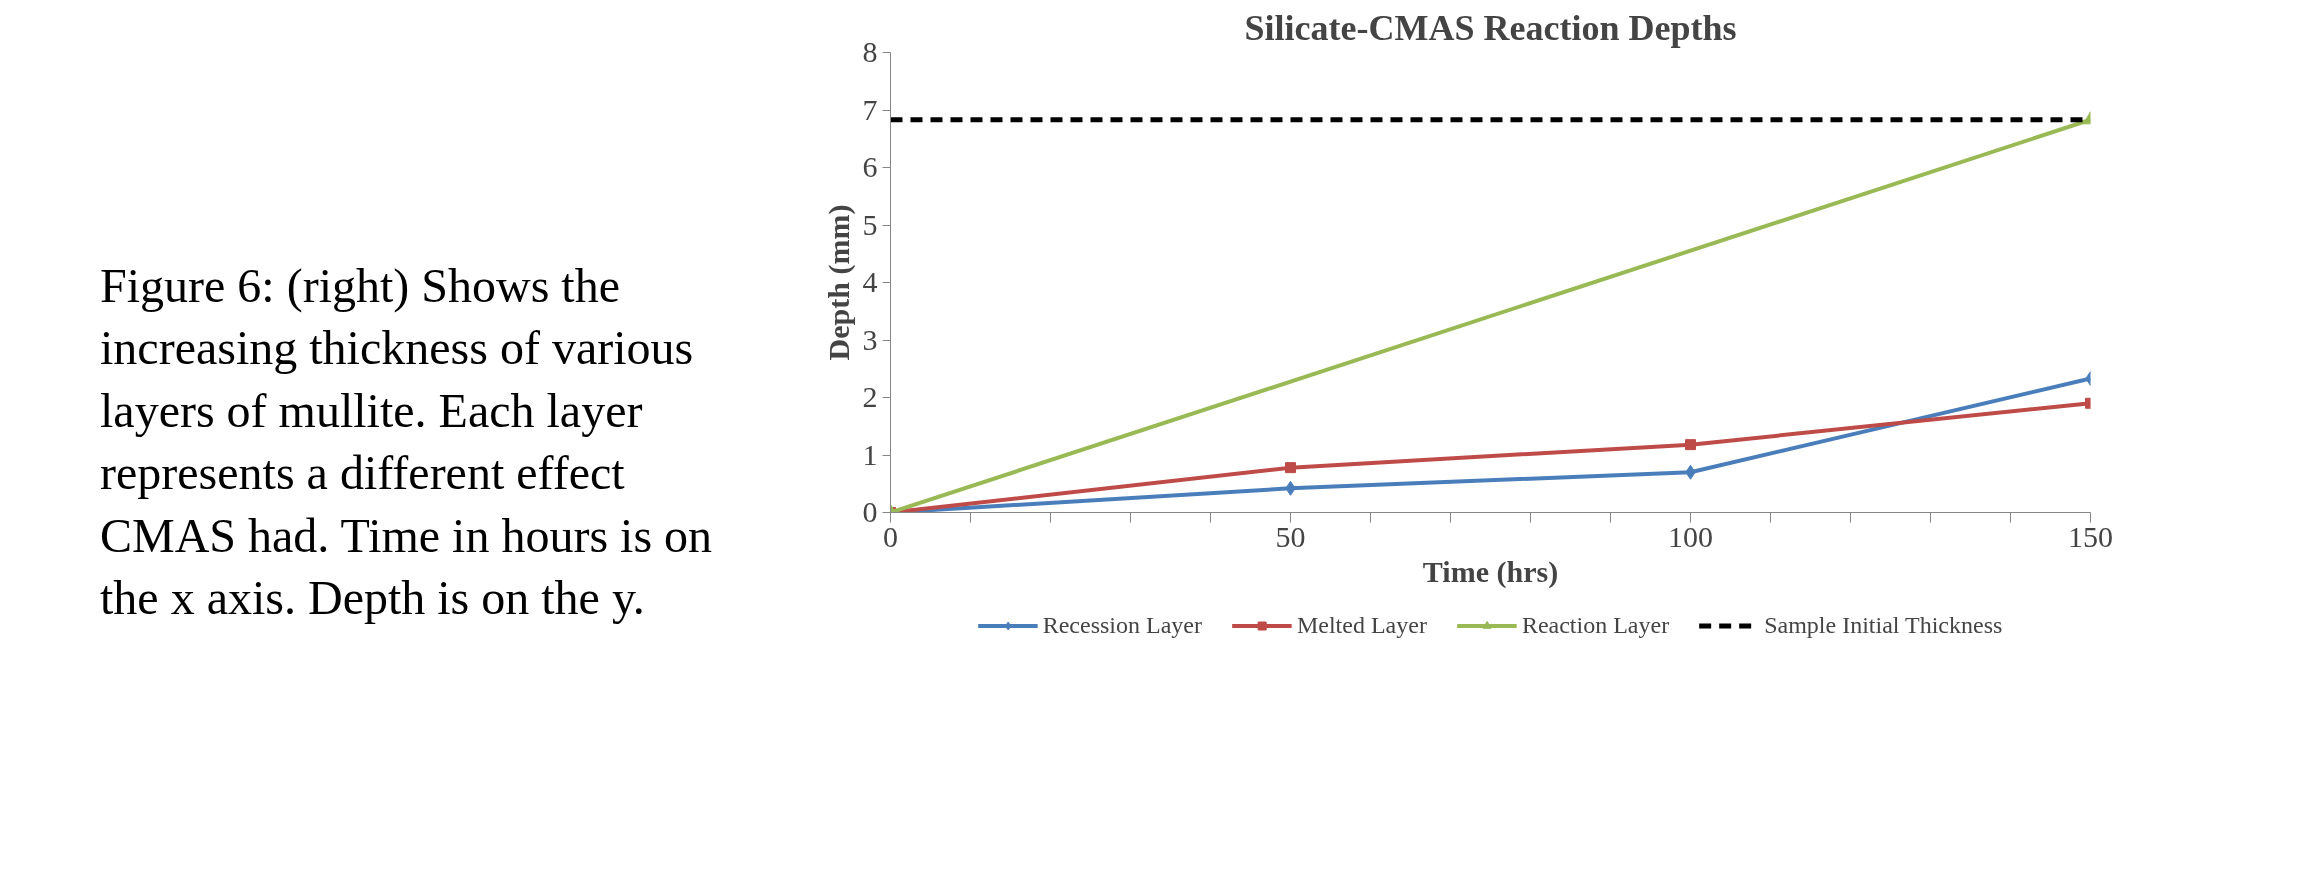 This screenshot has width=2305, height=892. What do you see at coordinates (870, 454) in the screenshot?
I see `y-tick-label: 1` at bounding box center [870, 454].